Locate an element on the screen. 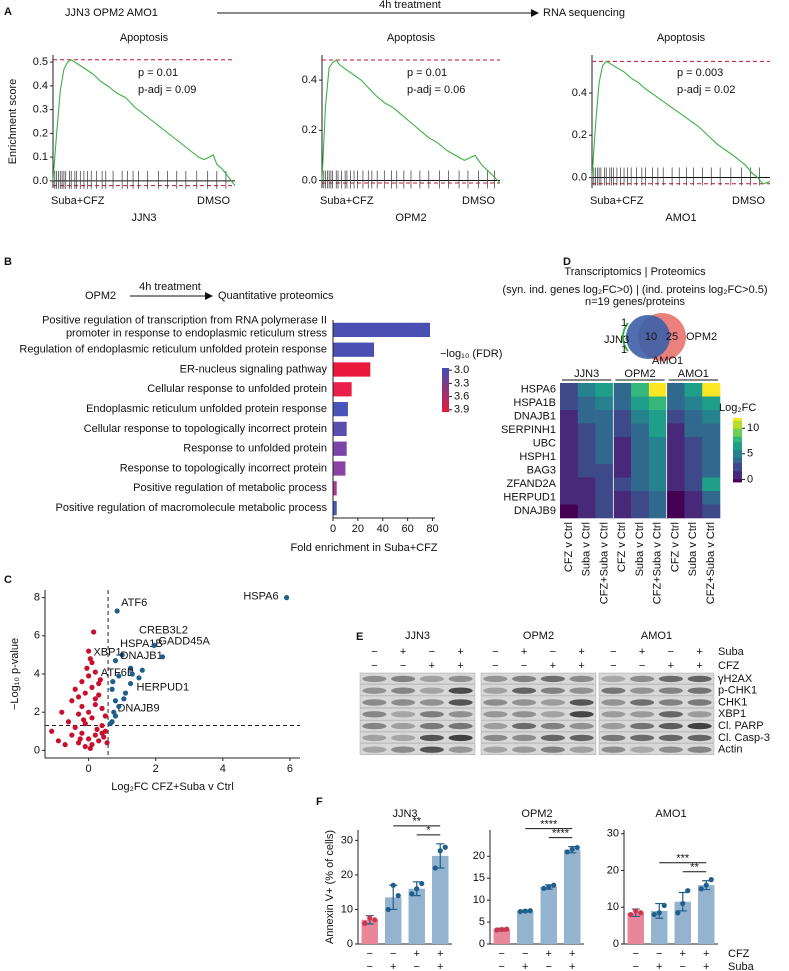  venn-label: AMO1 is located at coordinates (667, 361).